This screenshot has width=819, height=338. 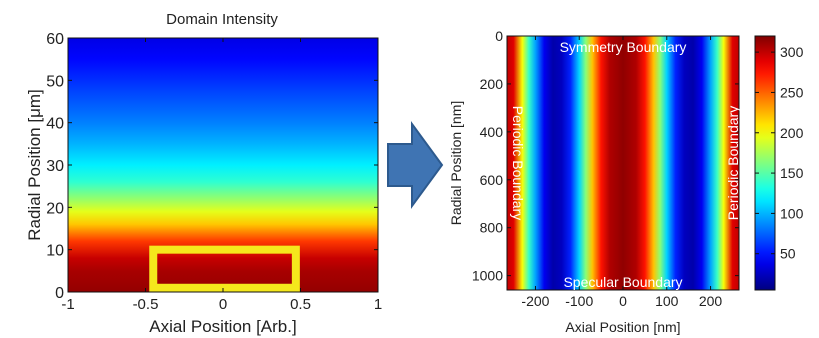 What do you see at coordinates (222, 326) in the screenshot?
I see `left-x-axis-label: Axial Position [Arb.]` at bounding box center [222, 326].